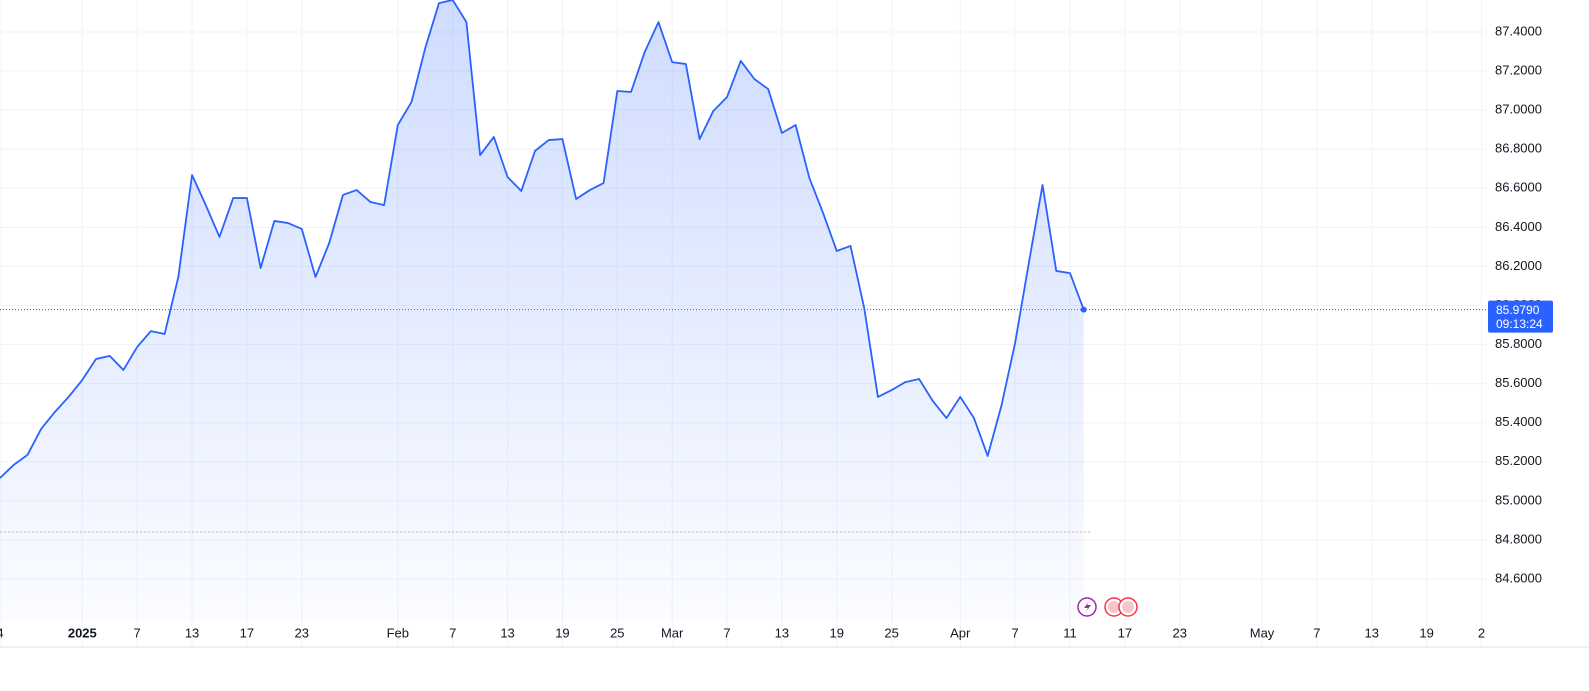  Describe the element at coordinates (1518, 265) in the screenshot. I see `y-tick-label: 86.2000` at that location.